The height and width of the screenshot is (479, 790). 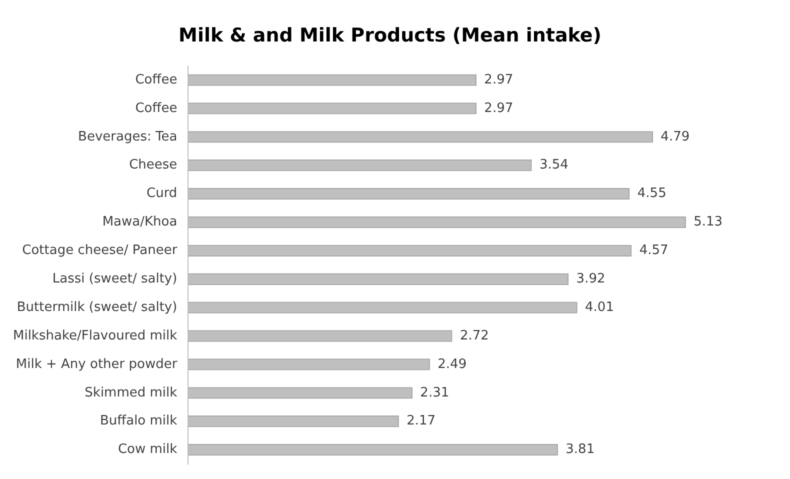 I want to click on data-label: 3.54, so click(x=553, y=165).